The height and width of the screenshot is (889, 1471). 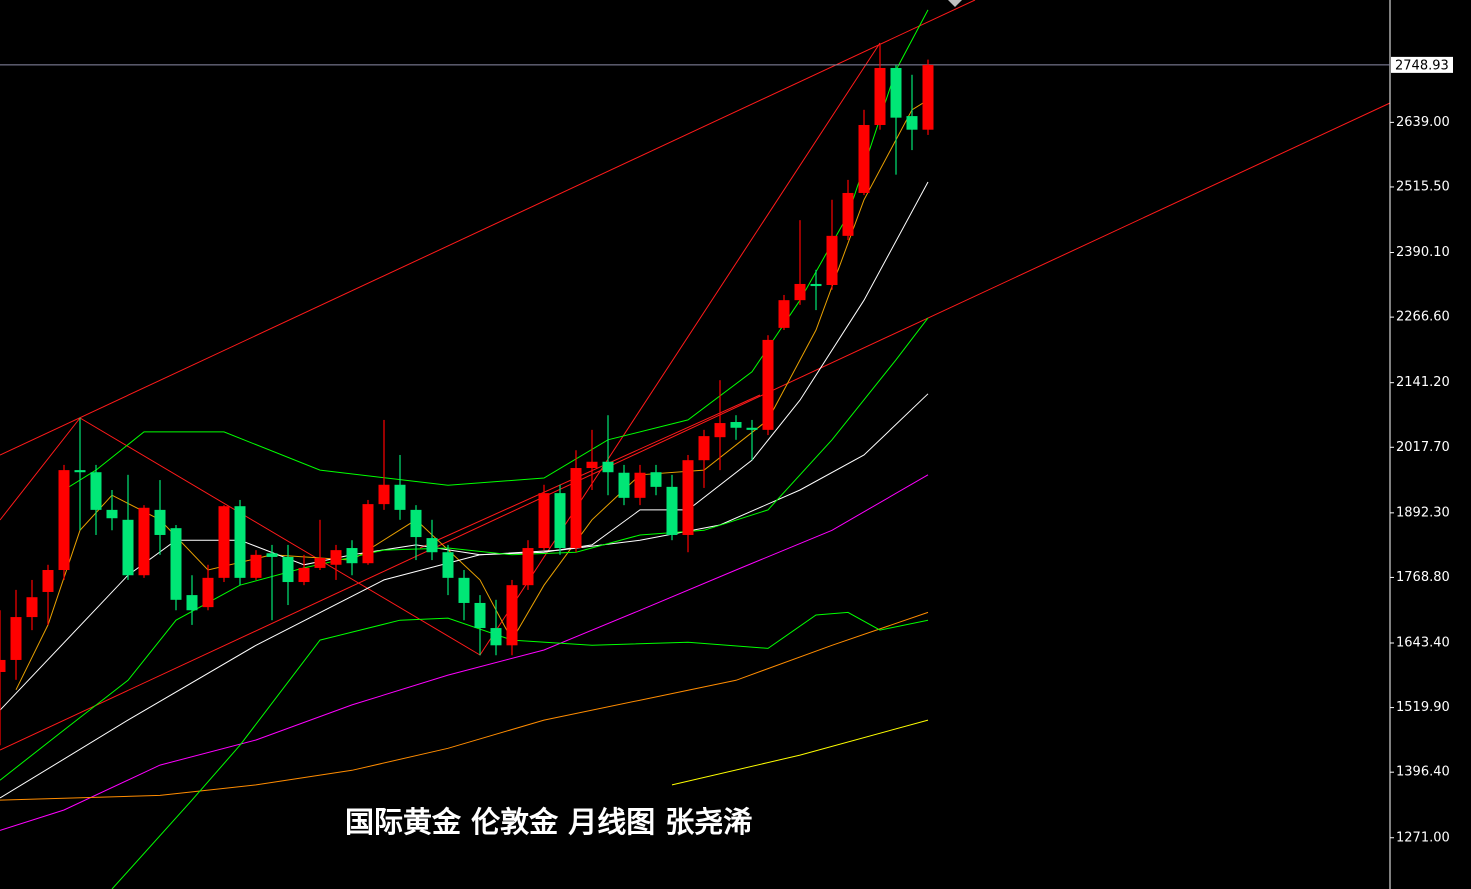 What do you see at coordinates (1423, 252) in the screenshot?
I see `y-tick-label: 2390.10` at bounding box center [1423, 252].